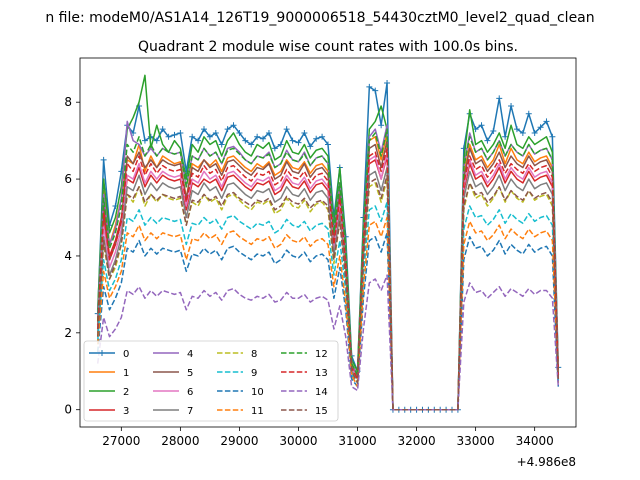 Image resolution: width=640 pixels, height=480 pixels. Describe the element at coordinates (321, 392) in the screenshot. I see `legend-label: 14` at that location.